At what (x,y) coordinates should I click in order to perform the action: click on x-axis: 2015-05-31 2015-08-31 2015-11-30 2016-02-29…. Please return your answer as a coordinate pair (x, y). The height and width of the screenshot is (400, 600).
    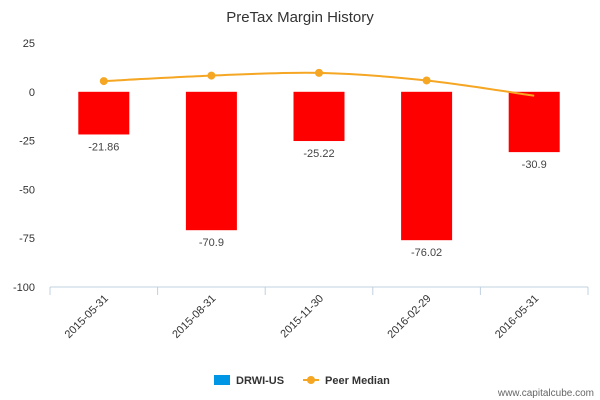
    Looking at the image, I should click on (319, 313).